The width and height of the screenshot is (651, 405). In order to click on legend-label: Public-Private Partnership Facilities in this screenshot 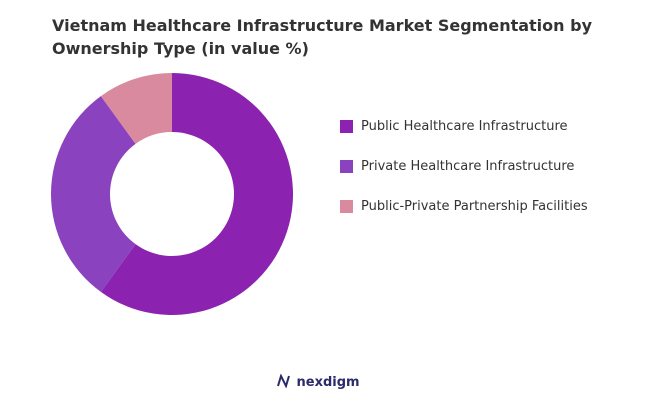, I will do `click(474, 206)`.